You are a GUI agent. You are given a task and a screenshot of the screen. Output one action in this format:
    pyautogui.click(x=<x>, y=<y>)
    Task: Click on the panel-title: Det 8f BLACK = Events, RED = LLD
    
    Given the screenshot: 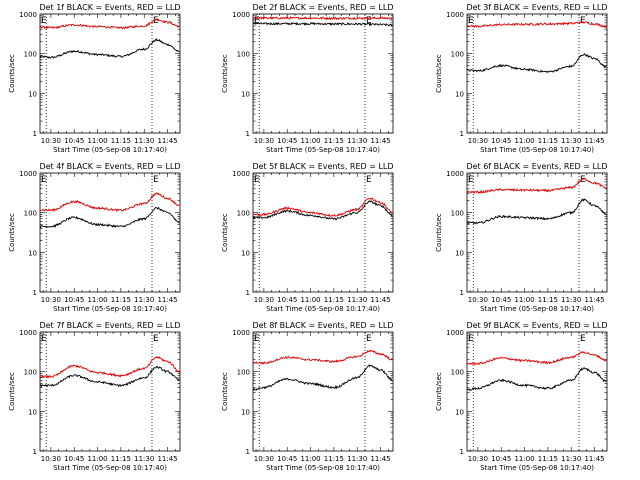 What is the action you would take?
    pyautogui.click(x=322, y=325)
    